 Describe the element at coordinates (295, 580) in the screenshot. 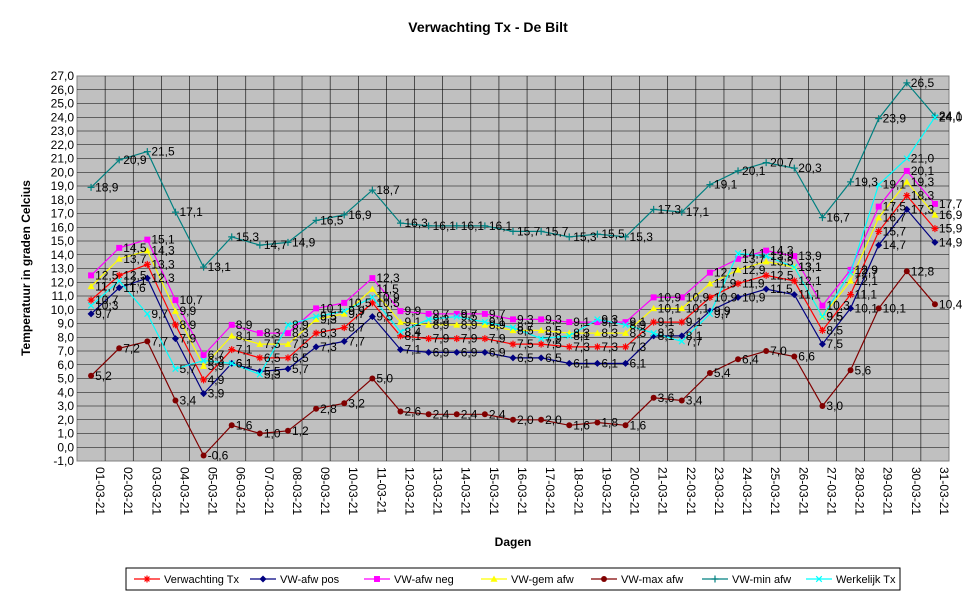

I see `legend-item: VW-afw pos` at that location.